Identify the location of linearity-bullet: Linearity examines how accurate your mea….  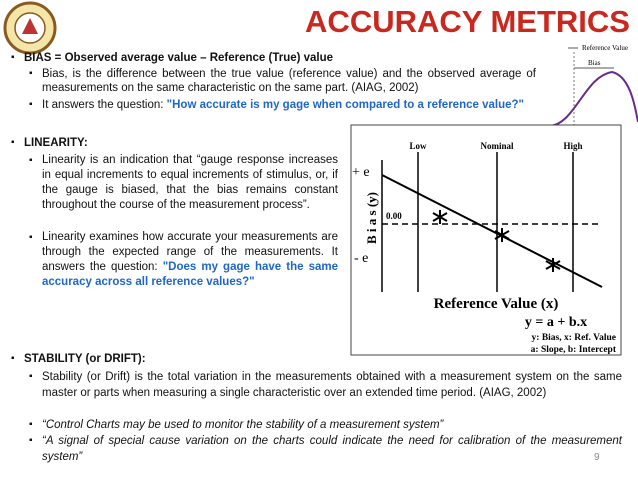
(183, 260).